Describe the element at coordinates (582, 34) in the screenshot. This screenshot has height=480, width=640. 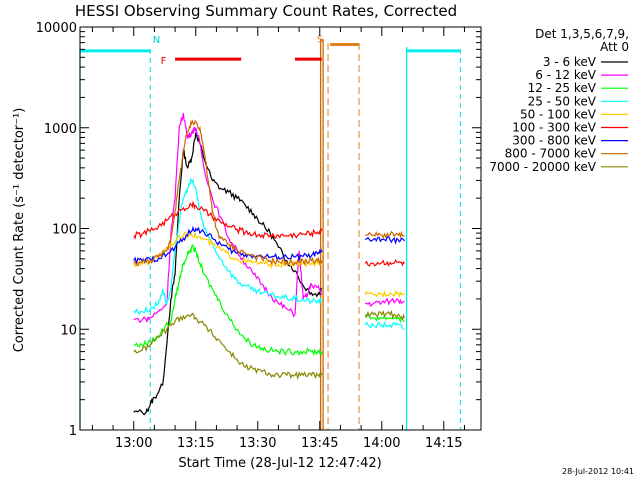
I see `legend-title-line-1: Det 1,3,5,6,7,9,` at that location.